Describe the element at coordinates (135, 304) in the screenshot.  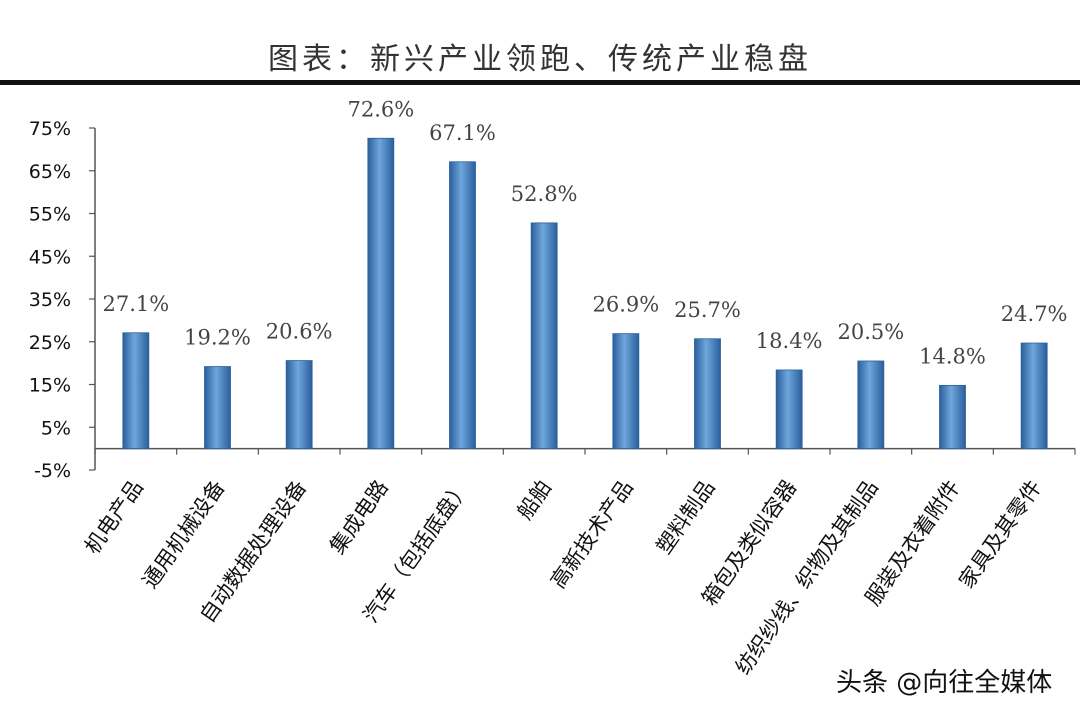
I see `data-label: 27.1%` at that location.